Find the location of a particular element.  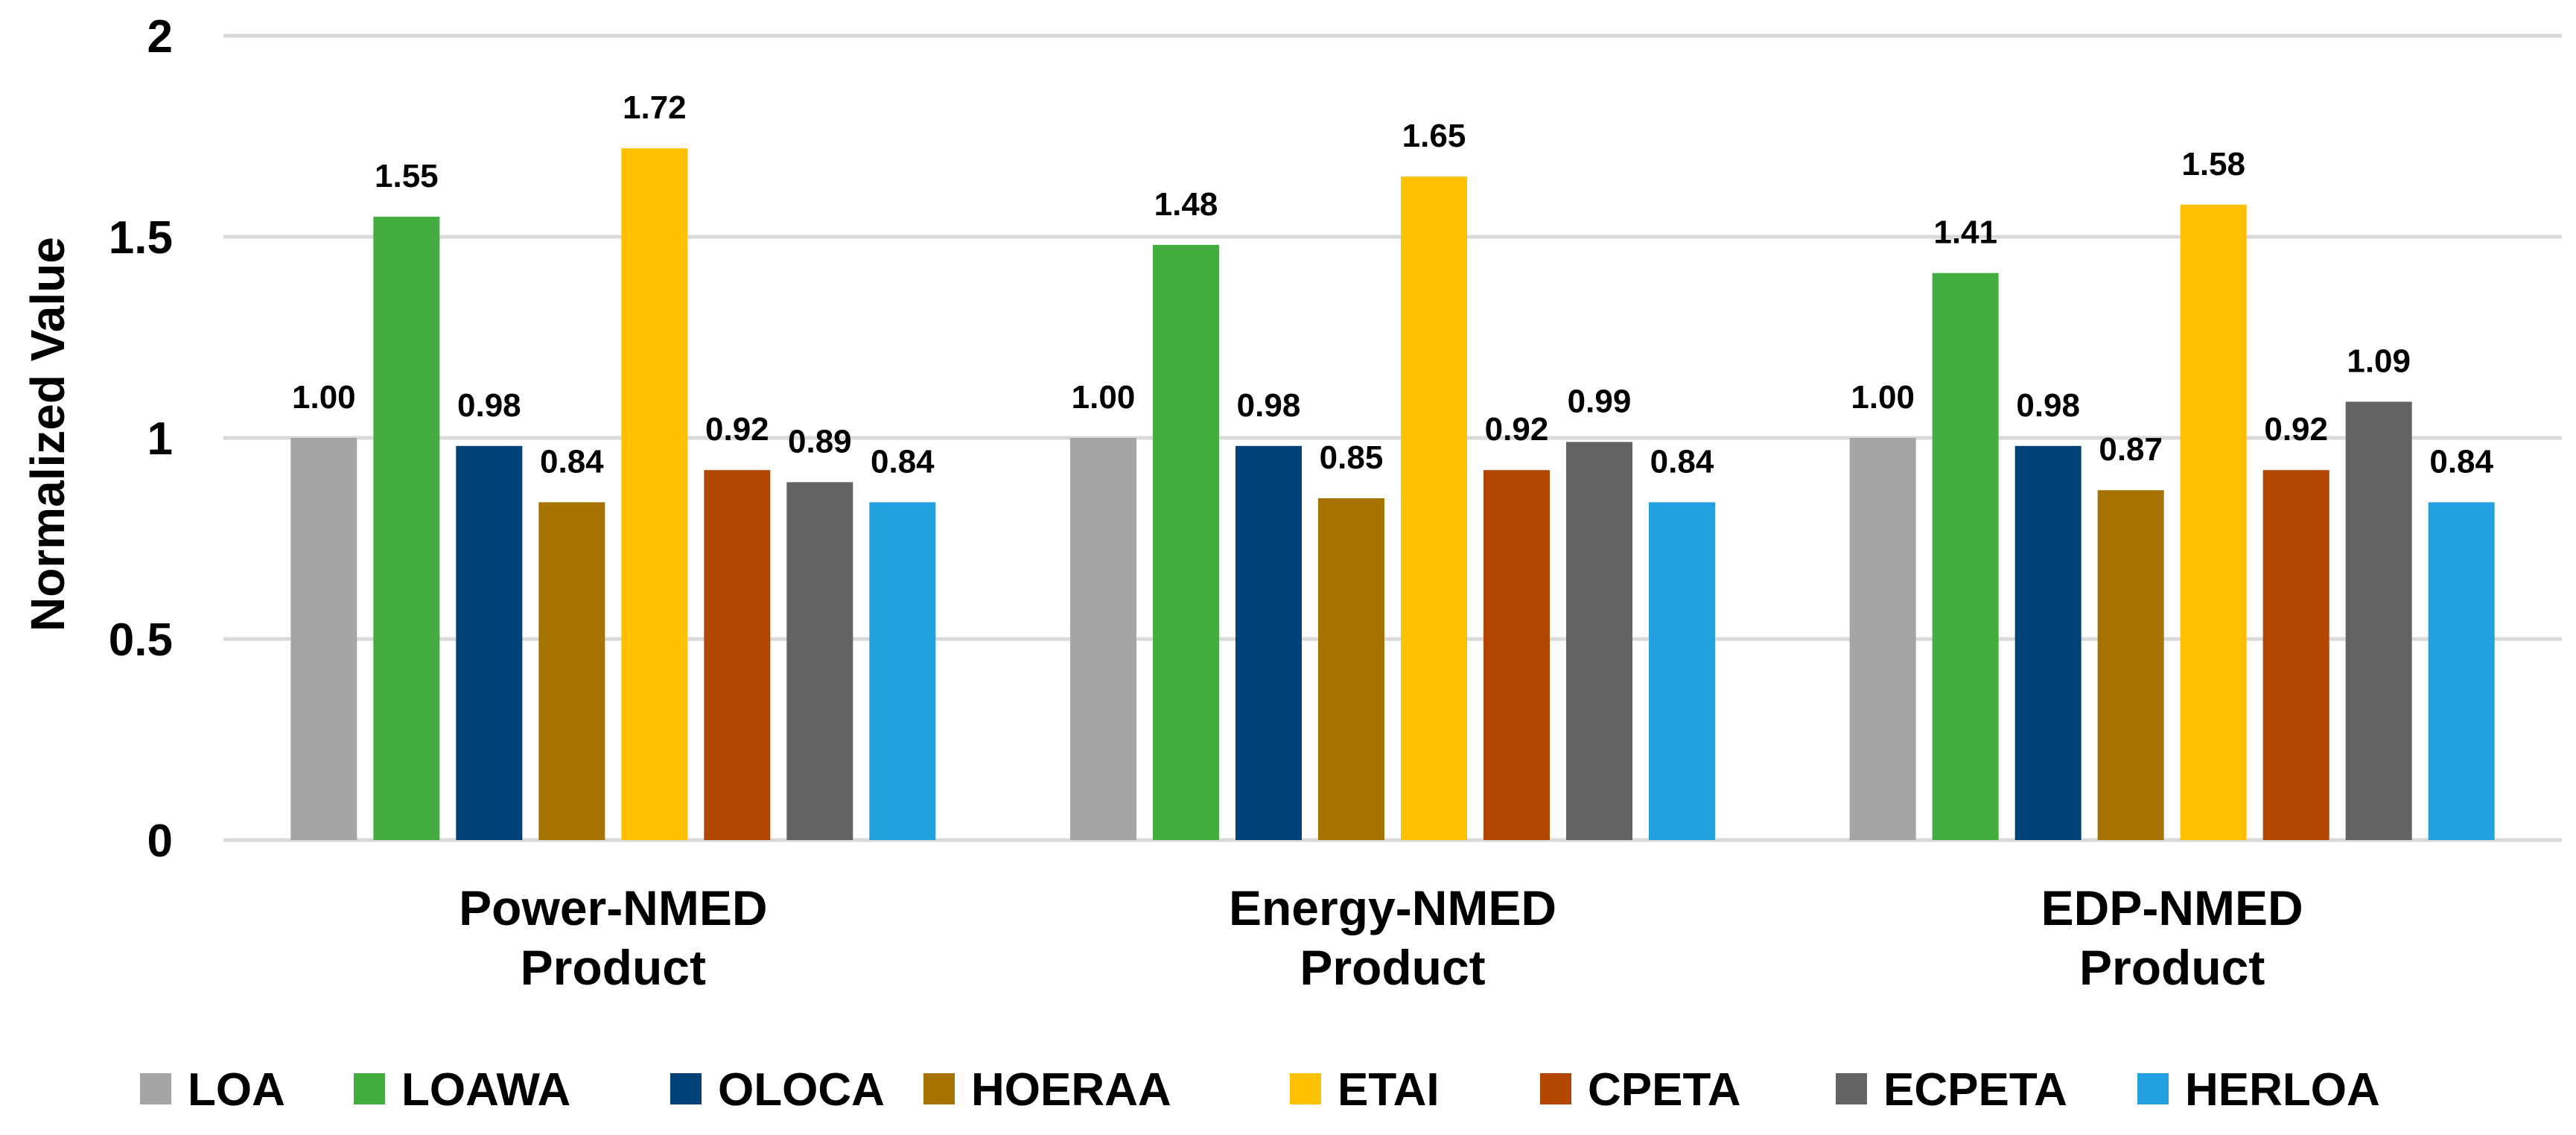

legend-label: HOERAA is located at coordinates (1071, 1090).